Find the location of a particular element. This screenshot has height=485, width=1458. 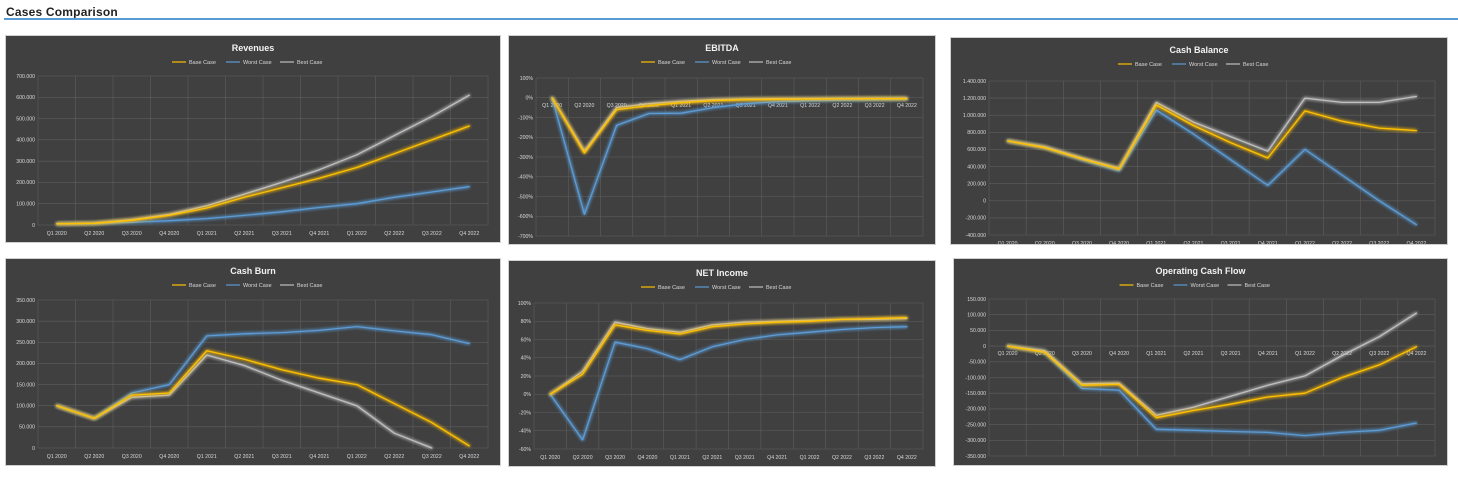

y-tick-label: -150.000 is located at coordinates (976, 394).